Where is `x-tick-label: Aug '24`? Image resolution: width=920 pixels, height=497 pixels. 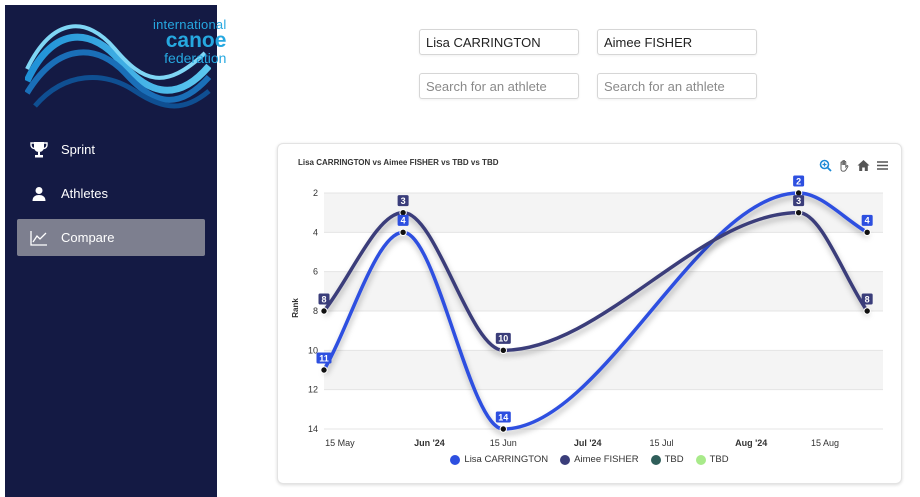 x-tick-label: Aug '24 is located at coordinates (751, 443).